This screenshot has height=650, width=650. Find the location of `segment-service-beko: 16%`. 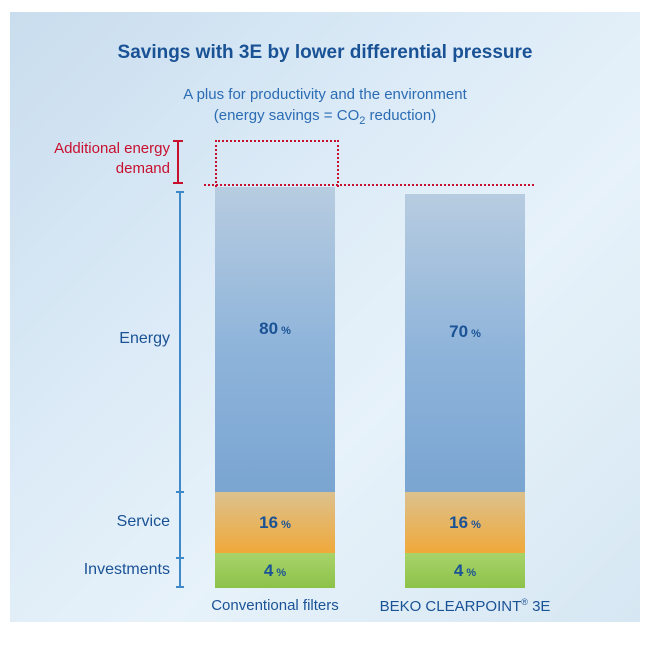

segment-service-beko: 16% is located at coordinates (465, 522).